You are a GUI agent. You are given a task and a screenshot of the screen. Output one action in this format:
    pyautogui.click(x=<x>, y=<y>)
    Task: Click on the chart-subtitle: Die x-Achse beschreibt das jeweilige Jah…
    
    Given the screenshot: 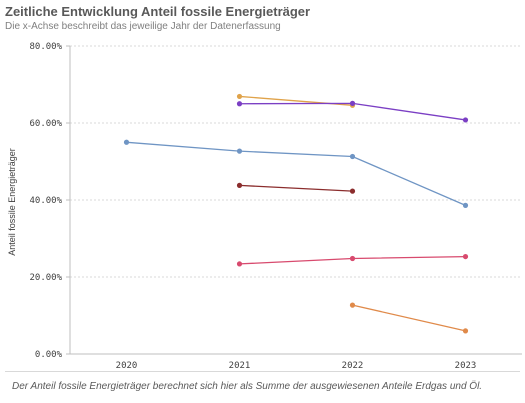 What is the action you would take?
    pyautogui.click(x=143, y=26)
    